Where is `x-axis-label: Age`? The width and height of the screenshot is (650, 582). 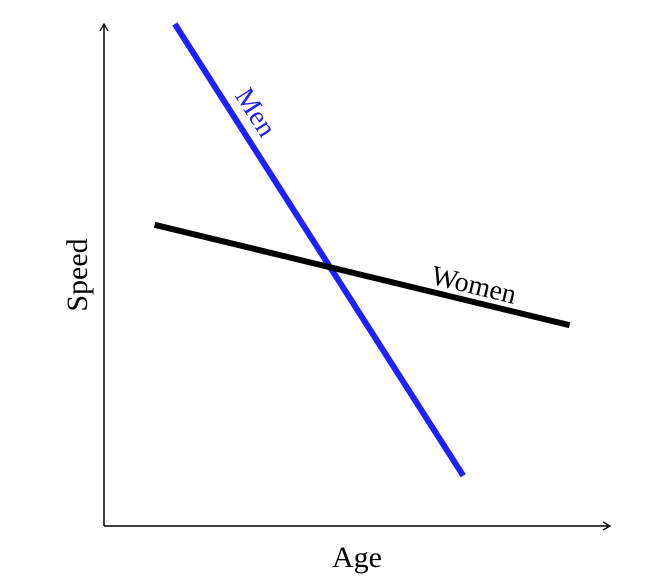
x-axis-label: Age is located at coordinates (357, 557).